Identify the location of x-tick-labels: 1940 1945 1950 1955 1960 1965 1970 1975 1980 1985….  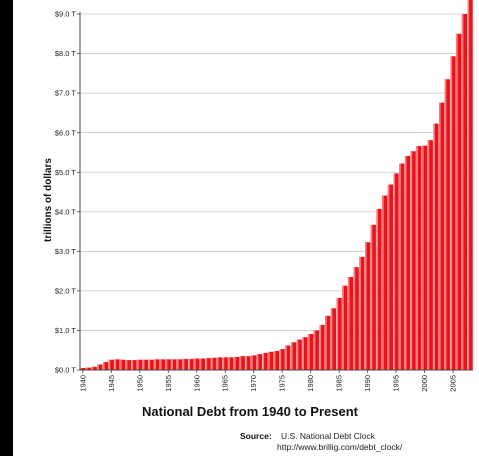
(267, 383).